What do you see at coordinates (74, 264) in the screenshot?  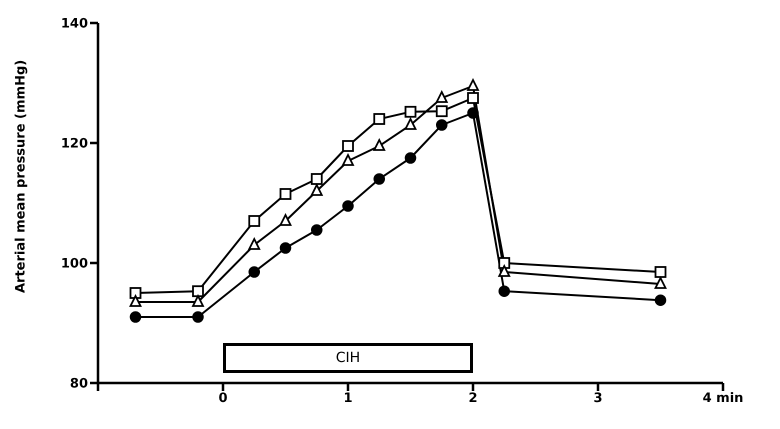 I see `y-tick-label: 100` at bounding box center [74, 264].